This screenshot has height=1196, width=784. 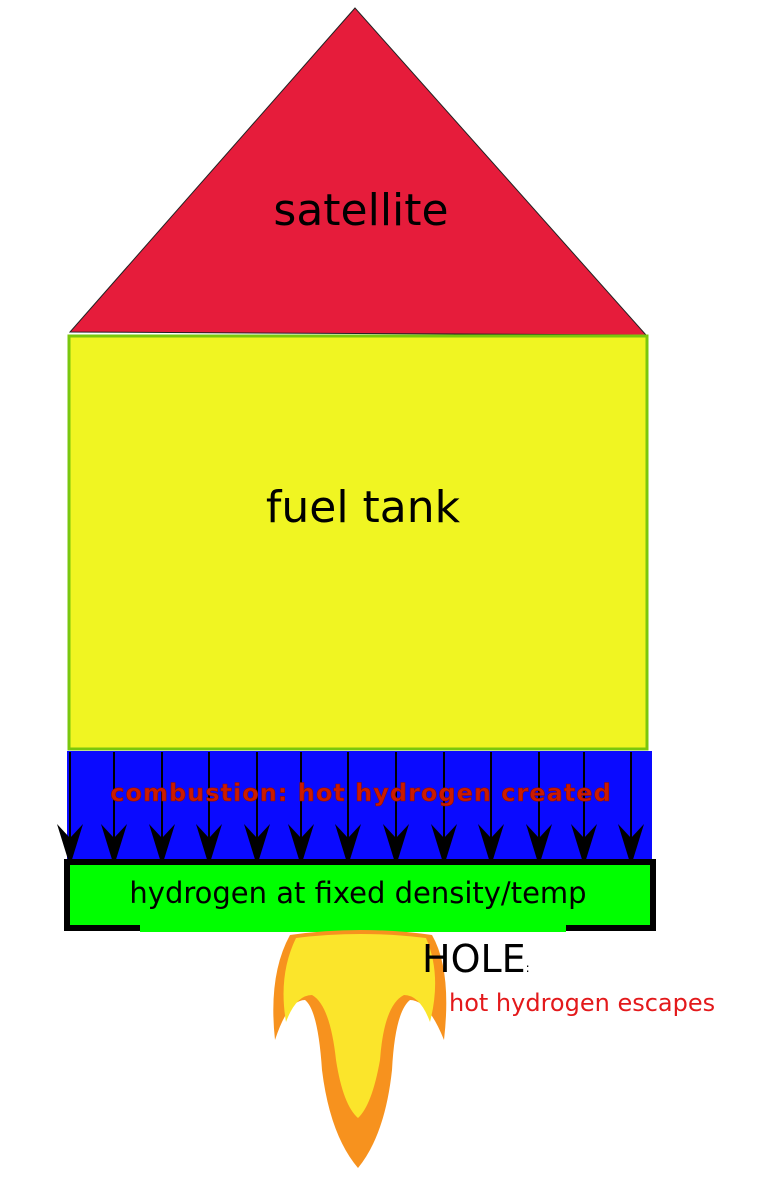 What do you see at coordinates (360, 210) in the screenshot?
I see `satellite-label: satellite` at bounding box center [360, 210].